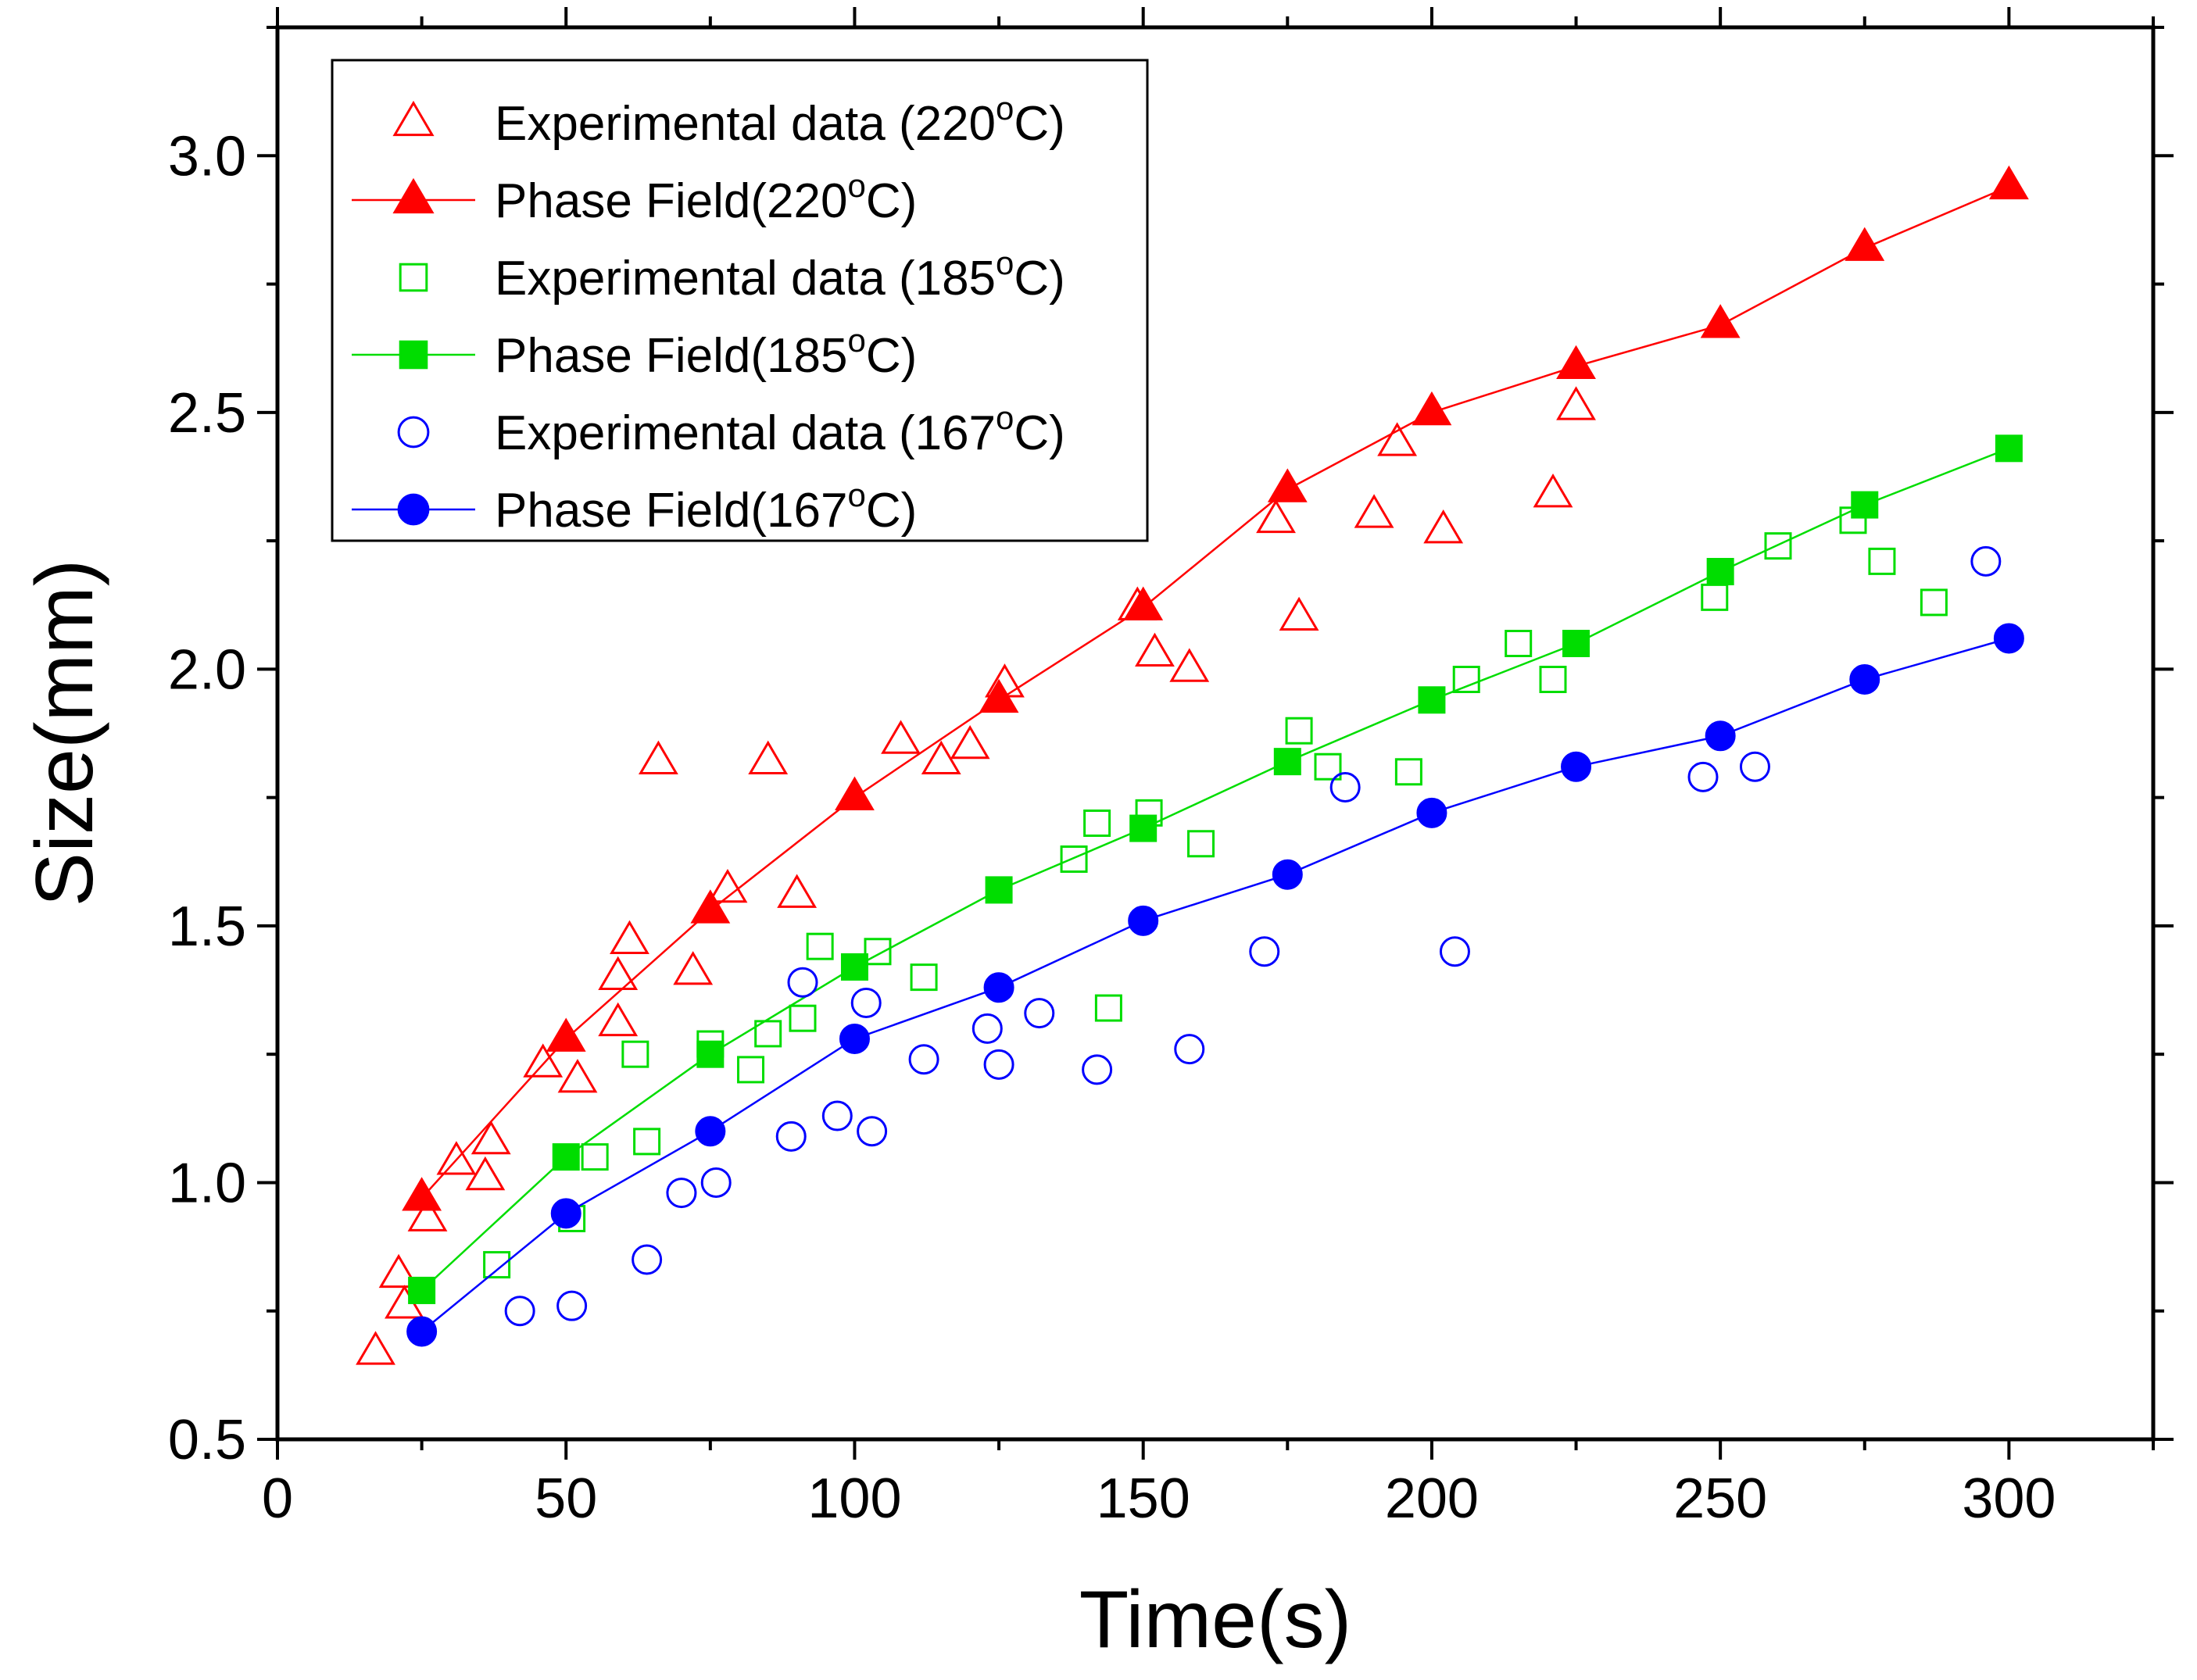 The width and height of the screenshot is (2197, 1680). I want to click on y-tick-label: 0.5, so click(207, 1440).